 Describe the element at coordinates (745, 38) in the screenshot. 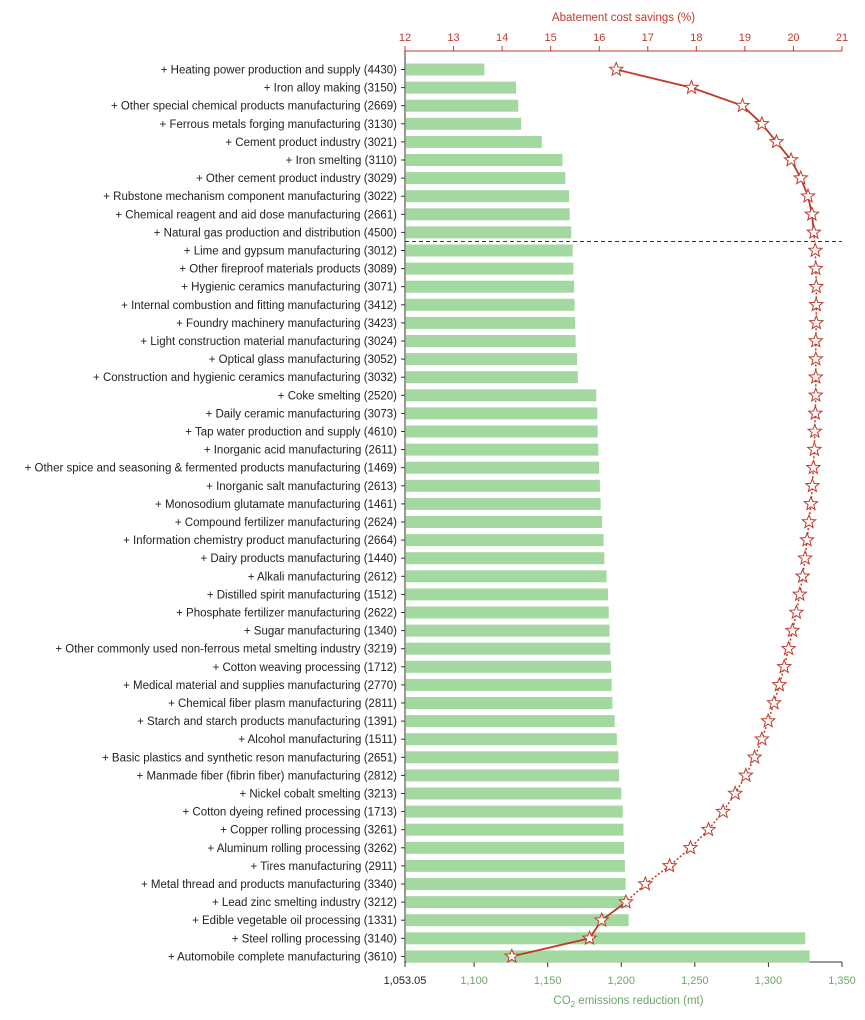

I see `top-axis-tick-label: 19` at that location.